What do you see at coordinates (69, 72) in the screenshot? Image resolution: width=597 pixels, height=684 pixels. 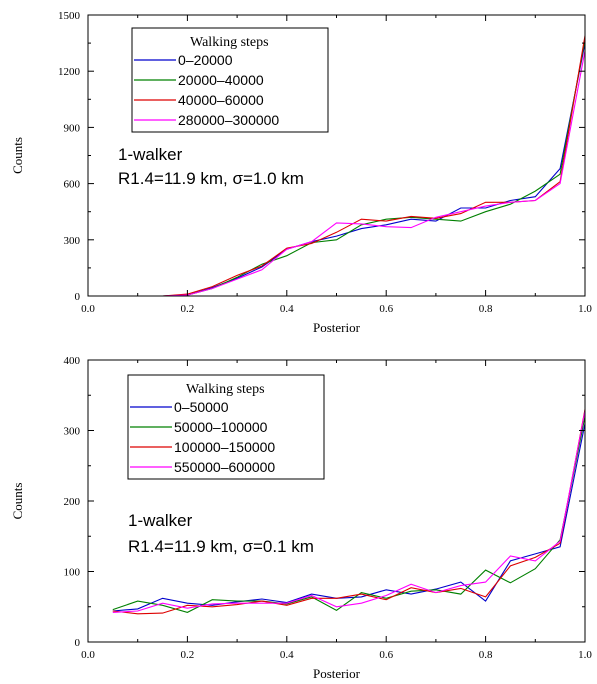 I see `y-tick-label: 1200` at bounding box center [69, 72].